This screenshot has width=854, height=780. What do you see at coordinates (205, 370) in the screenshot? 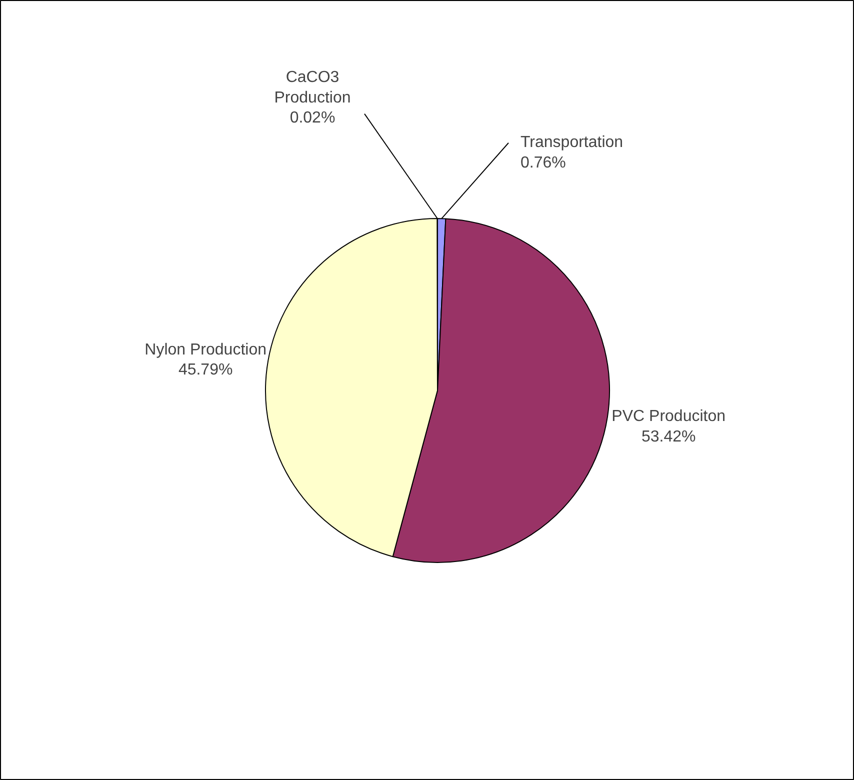
I see `data-label: 45.79%` at bounding box center [205, 370].